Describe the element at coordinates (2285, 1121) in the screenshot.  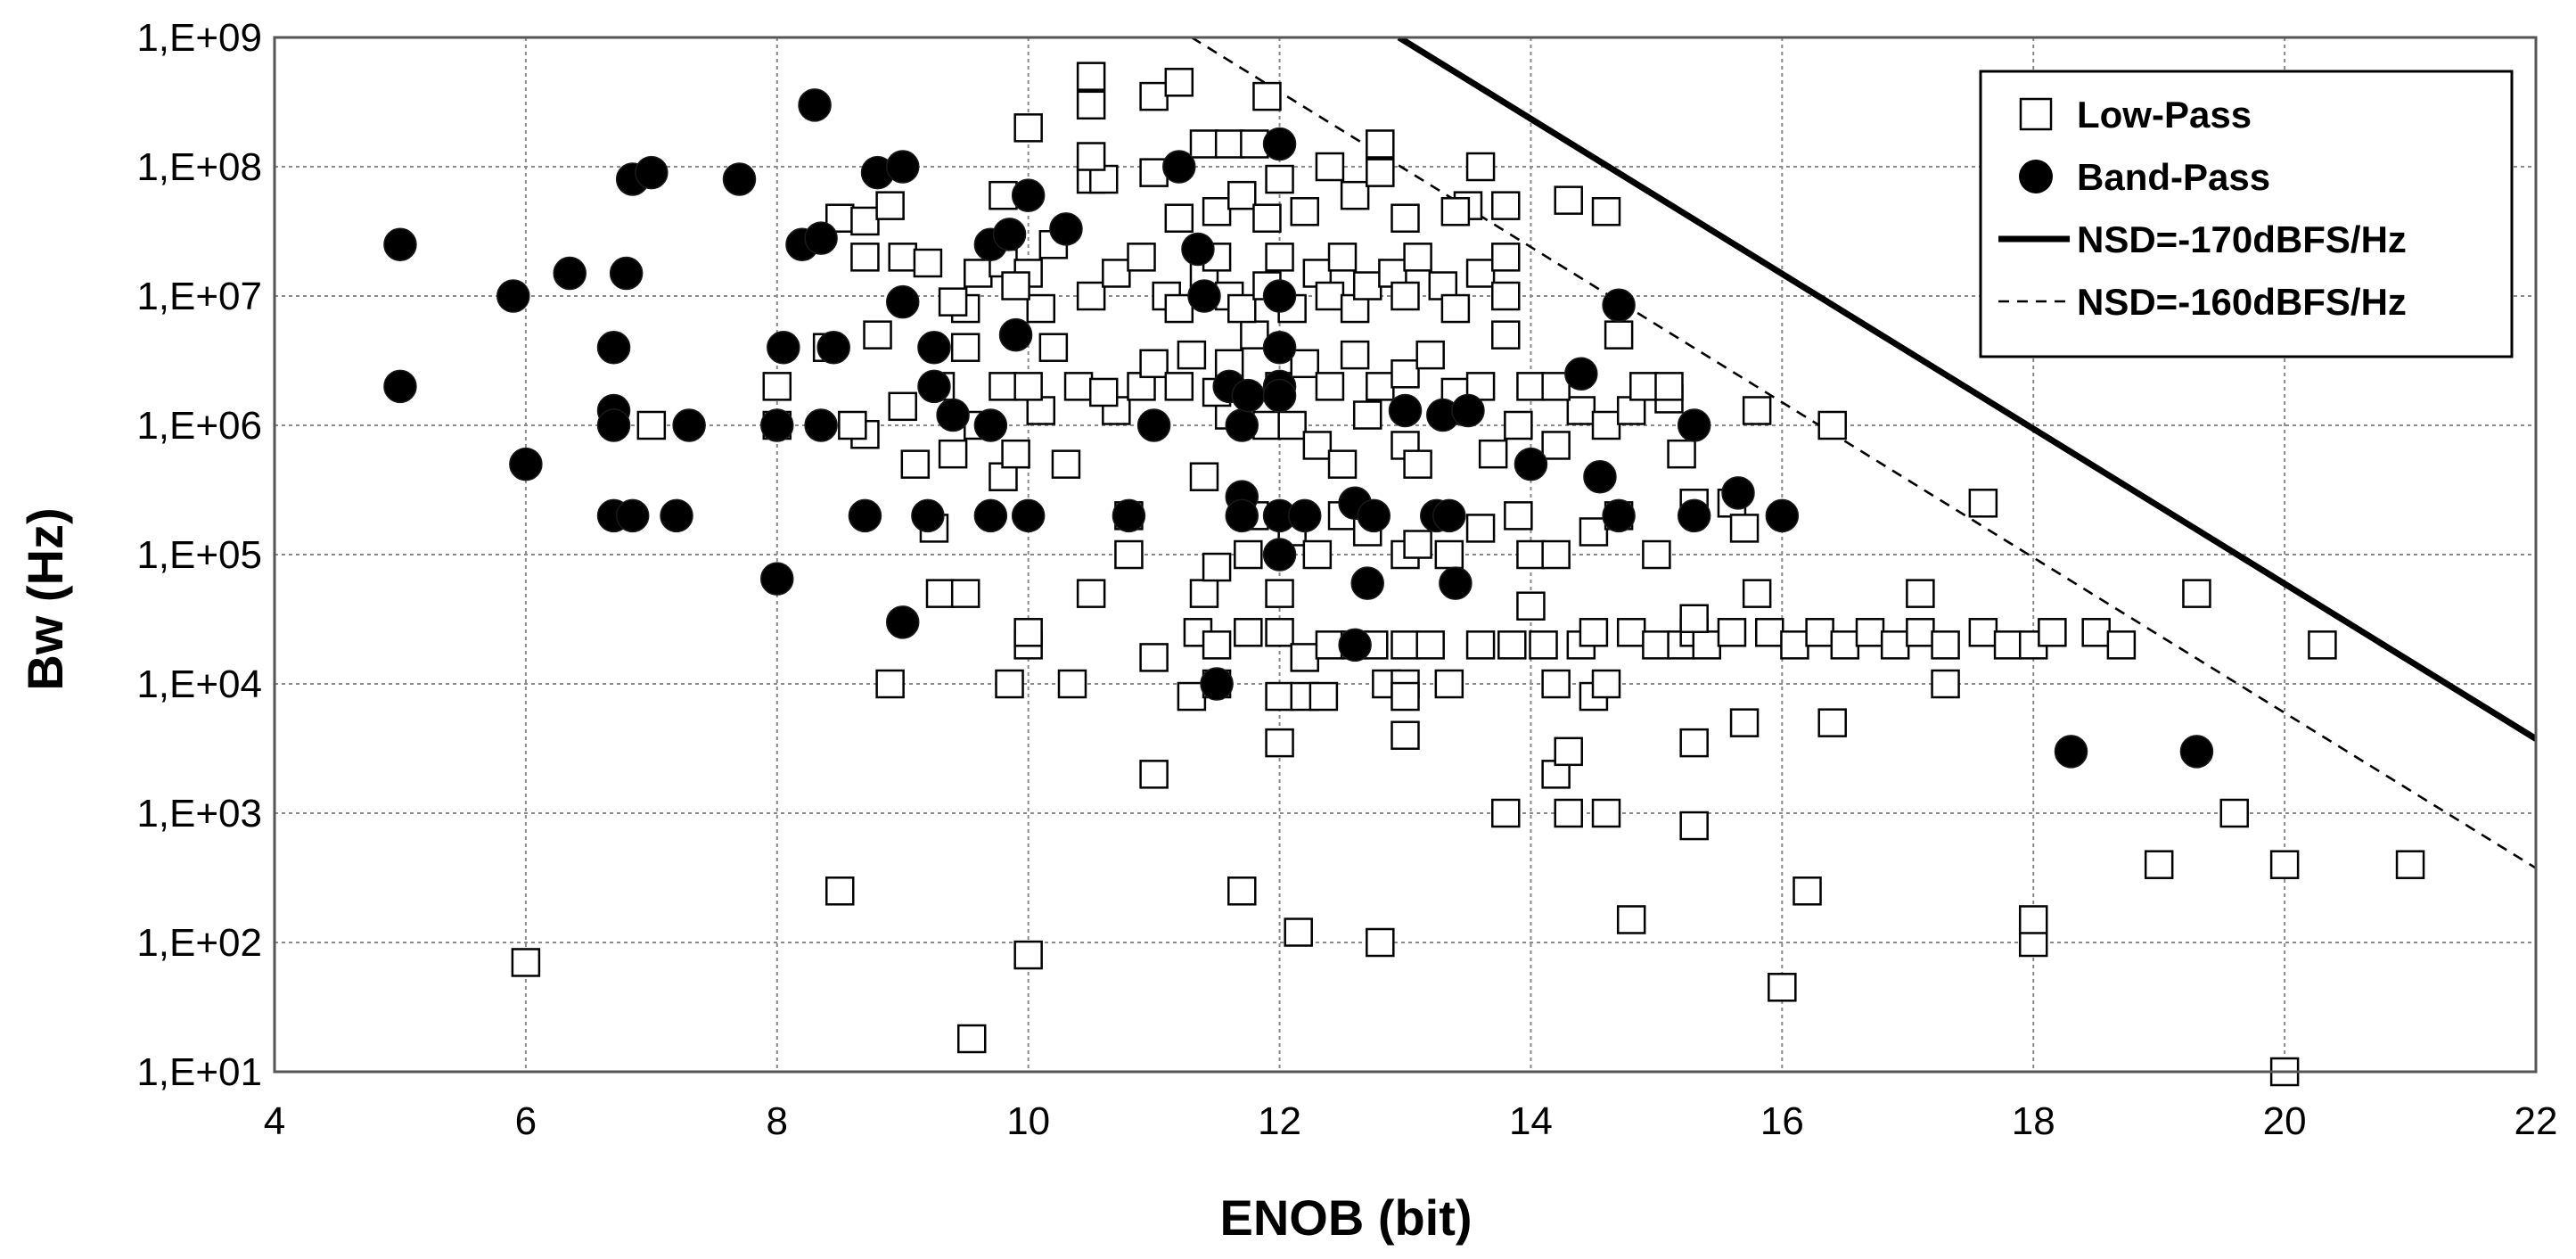
I see `x-tick-label: 20` at that location.